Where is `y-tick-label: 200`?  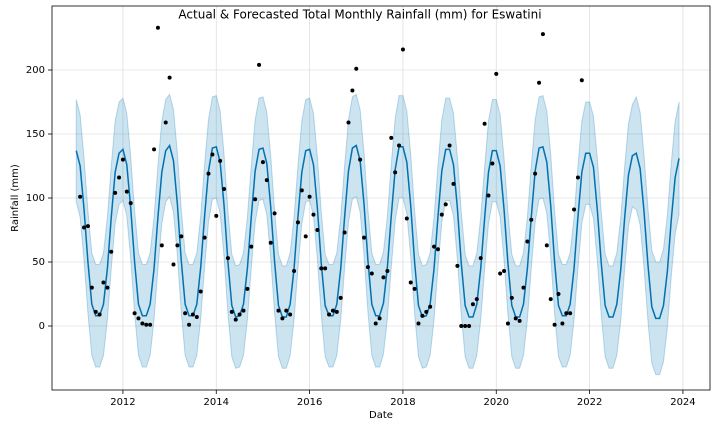
y-tick-label: 200 is located at coordinates (35, 70).